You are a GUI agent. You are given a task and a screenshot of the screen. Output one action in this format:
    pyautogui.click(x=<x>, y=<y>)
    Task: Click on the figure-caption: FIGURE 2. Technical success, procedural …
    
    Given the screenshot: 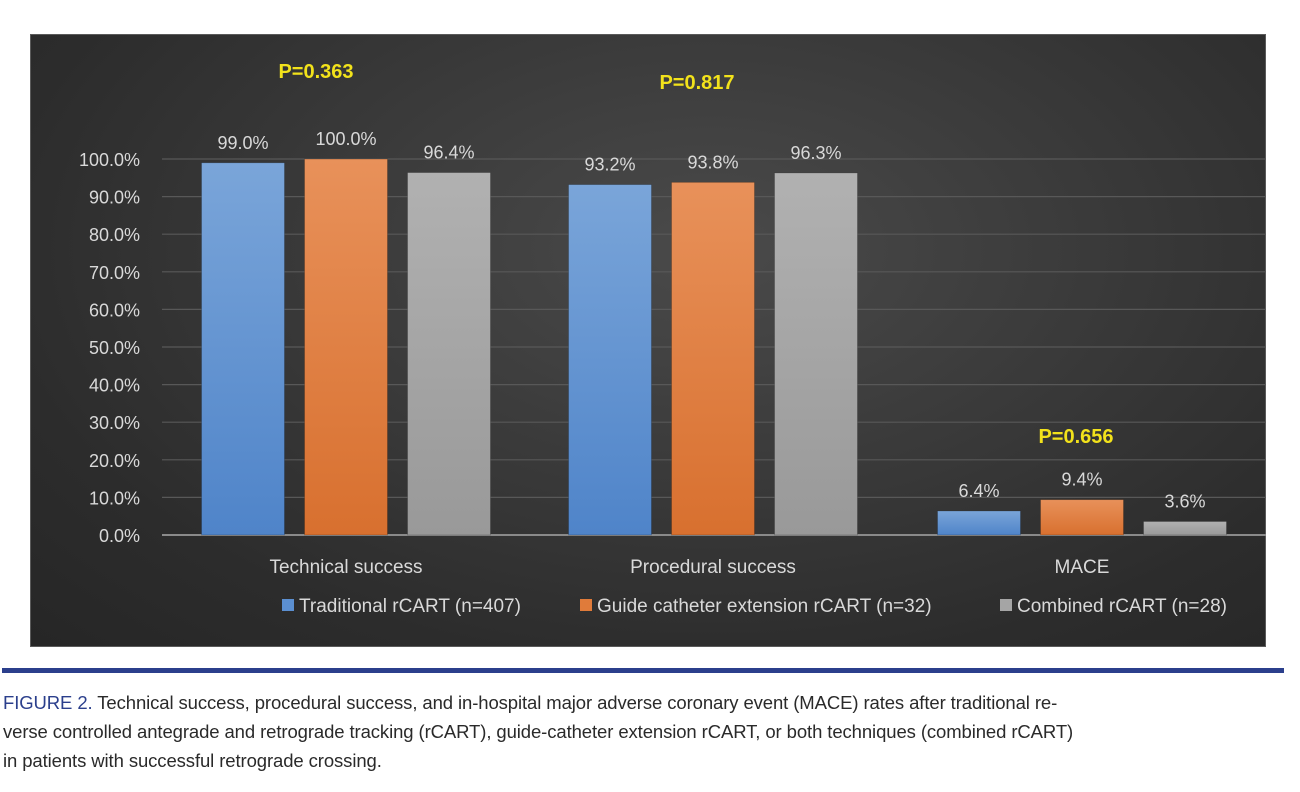 What is the action you would take?
    pyautogui.click(x=648, y=731)
    